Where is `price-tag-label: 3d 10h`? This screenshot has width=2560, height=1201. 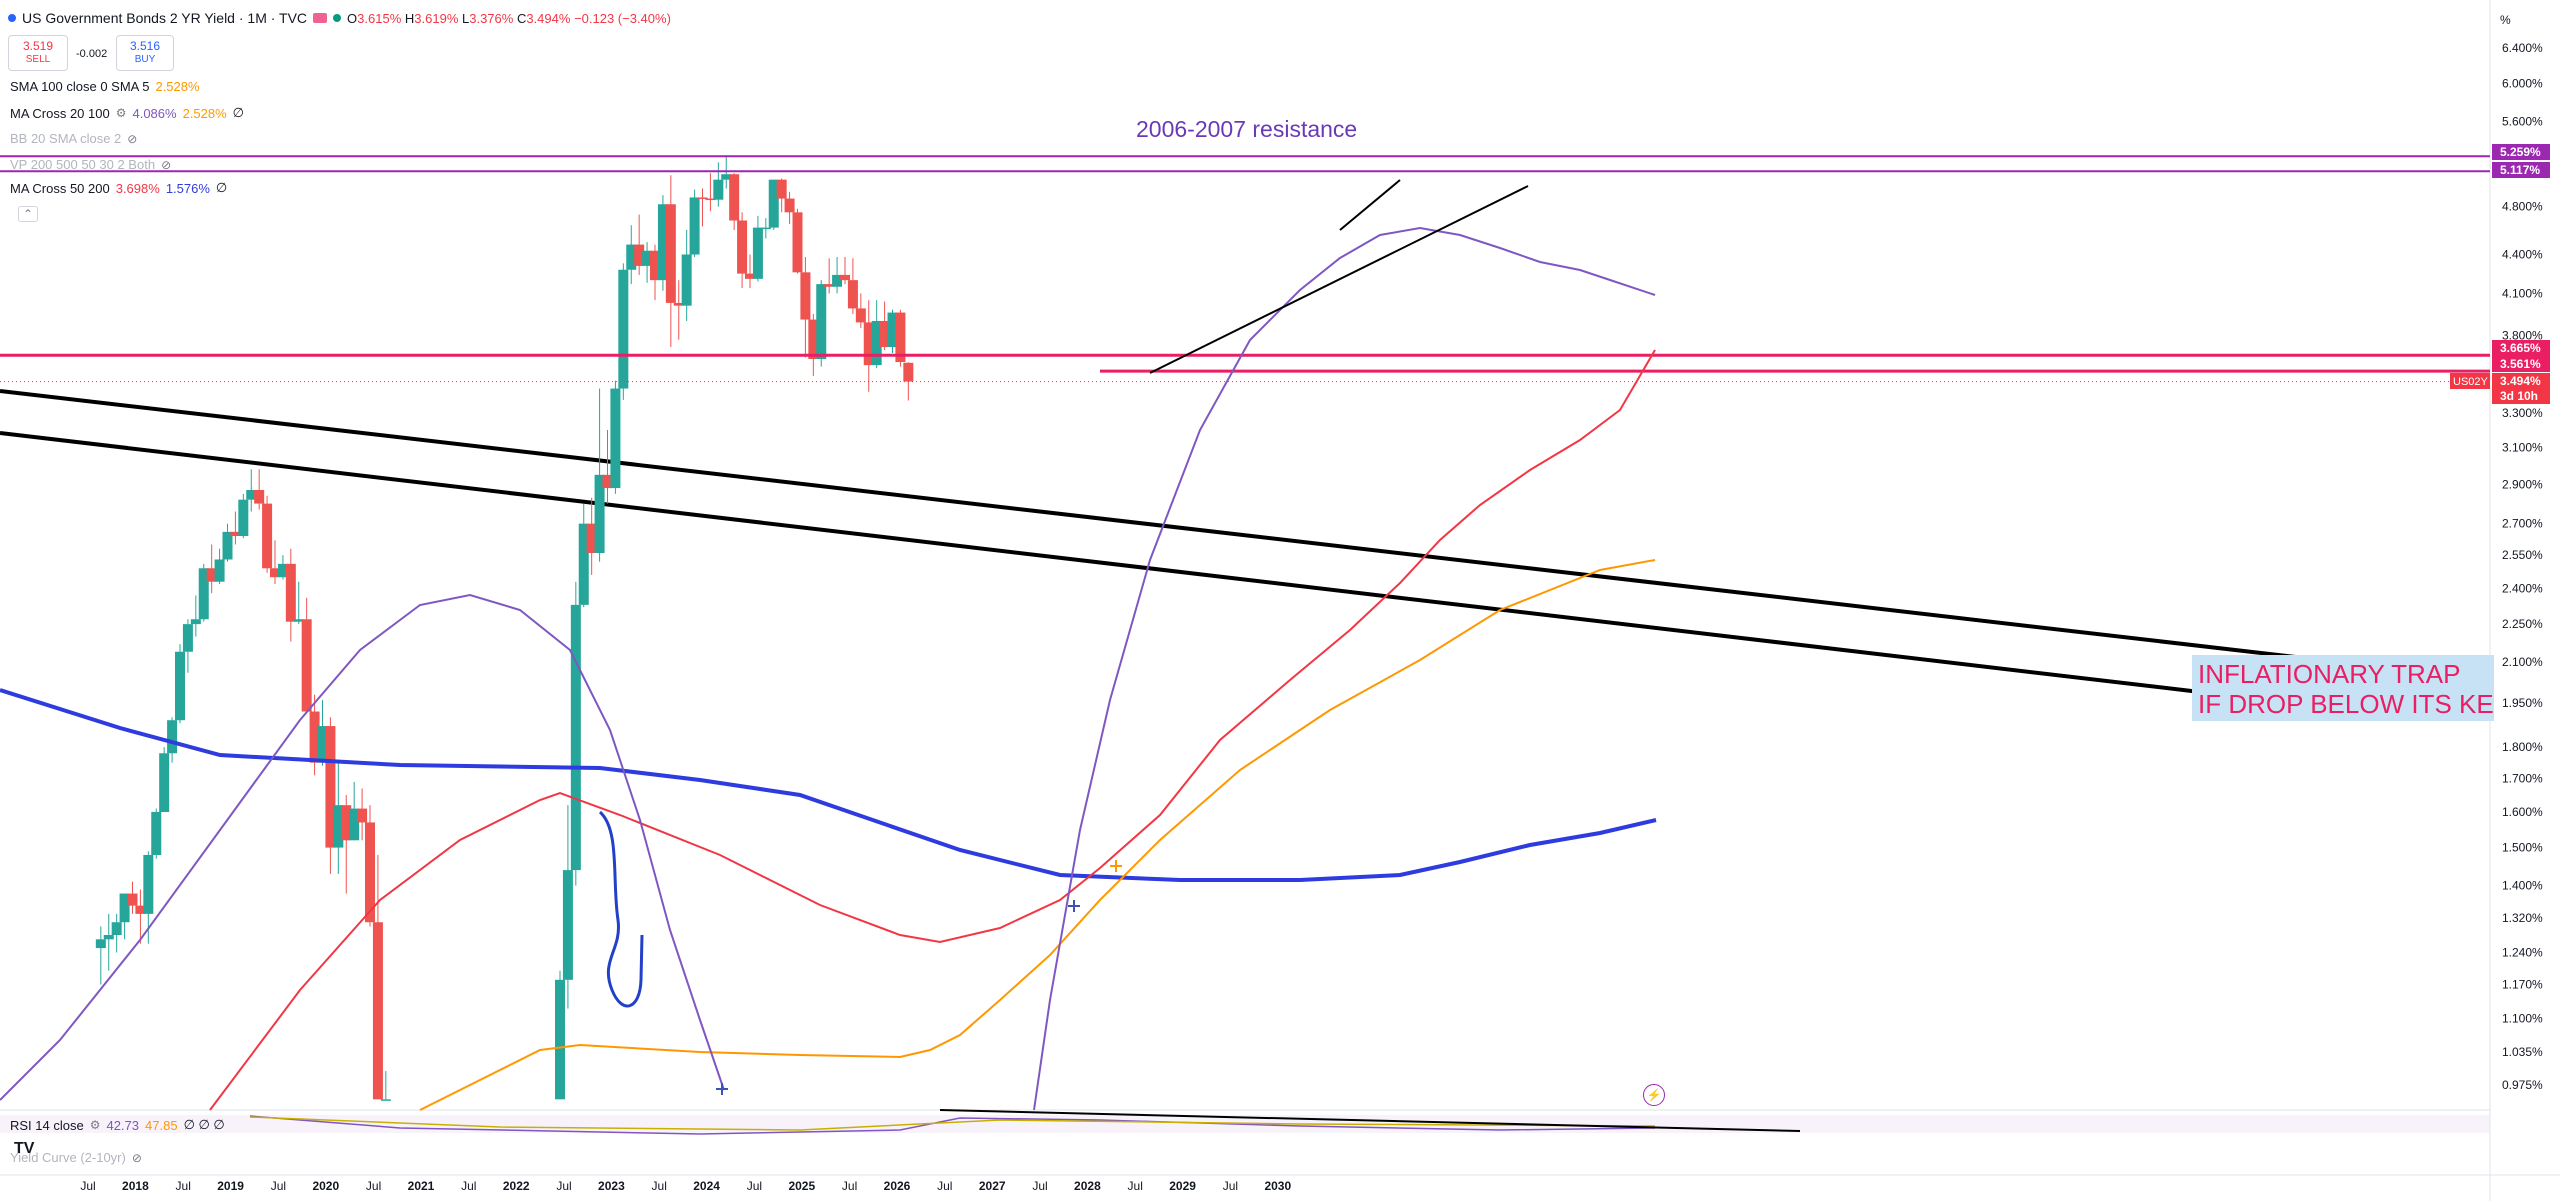 price-tag-label: 3d 10h is located at coordinates (2519, 396).